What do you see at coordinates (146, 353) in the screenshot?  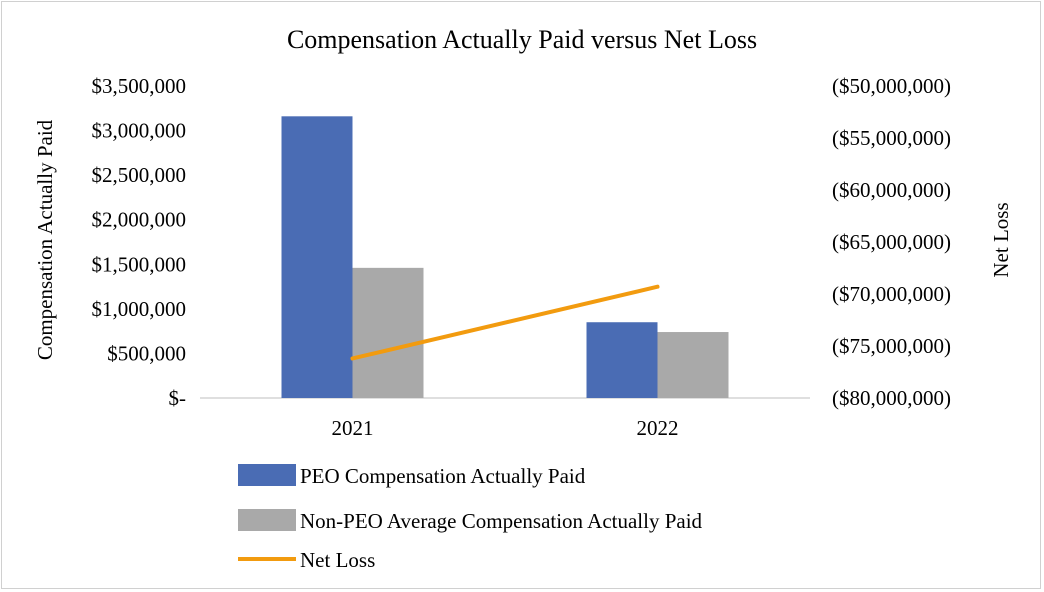 I see `left-tick-label: $500,000` at bounding box center [146, 353].